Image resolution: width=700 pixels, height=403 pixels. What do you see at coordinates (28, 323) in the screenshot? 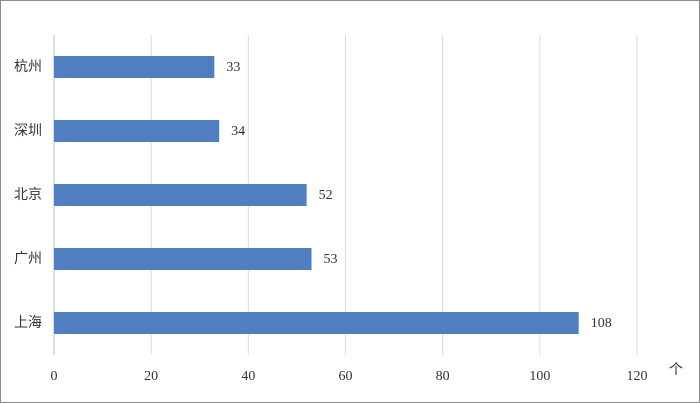
I see `y-tick-label: 上海` at bounding box center [28, 323].